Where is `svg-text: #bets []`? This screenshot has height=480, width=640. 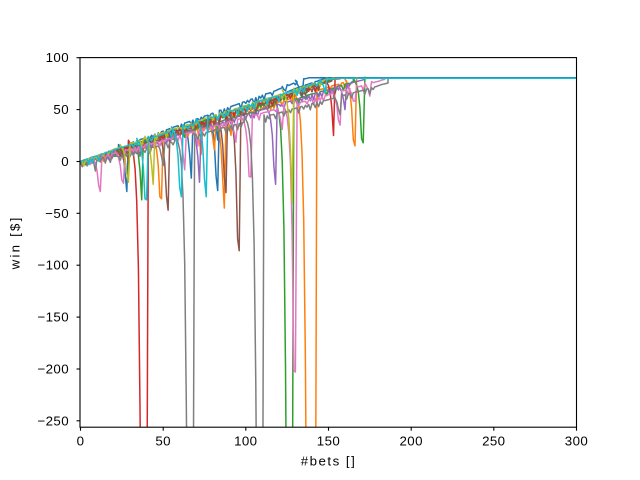 svg-text: #bets [] is located at coordinates (329, 461).